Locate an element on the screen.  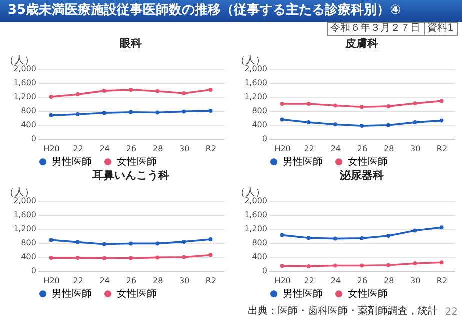
chart-title: 眼科 is located at coordinates (131, 43).